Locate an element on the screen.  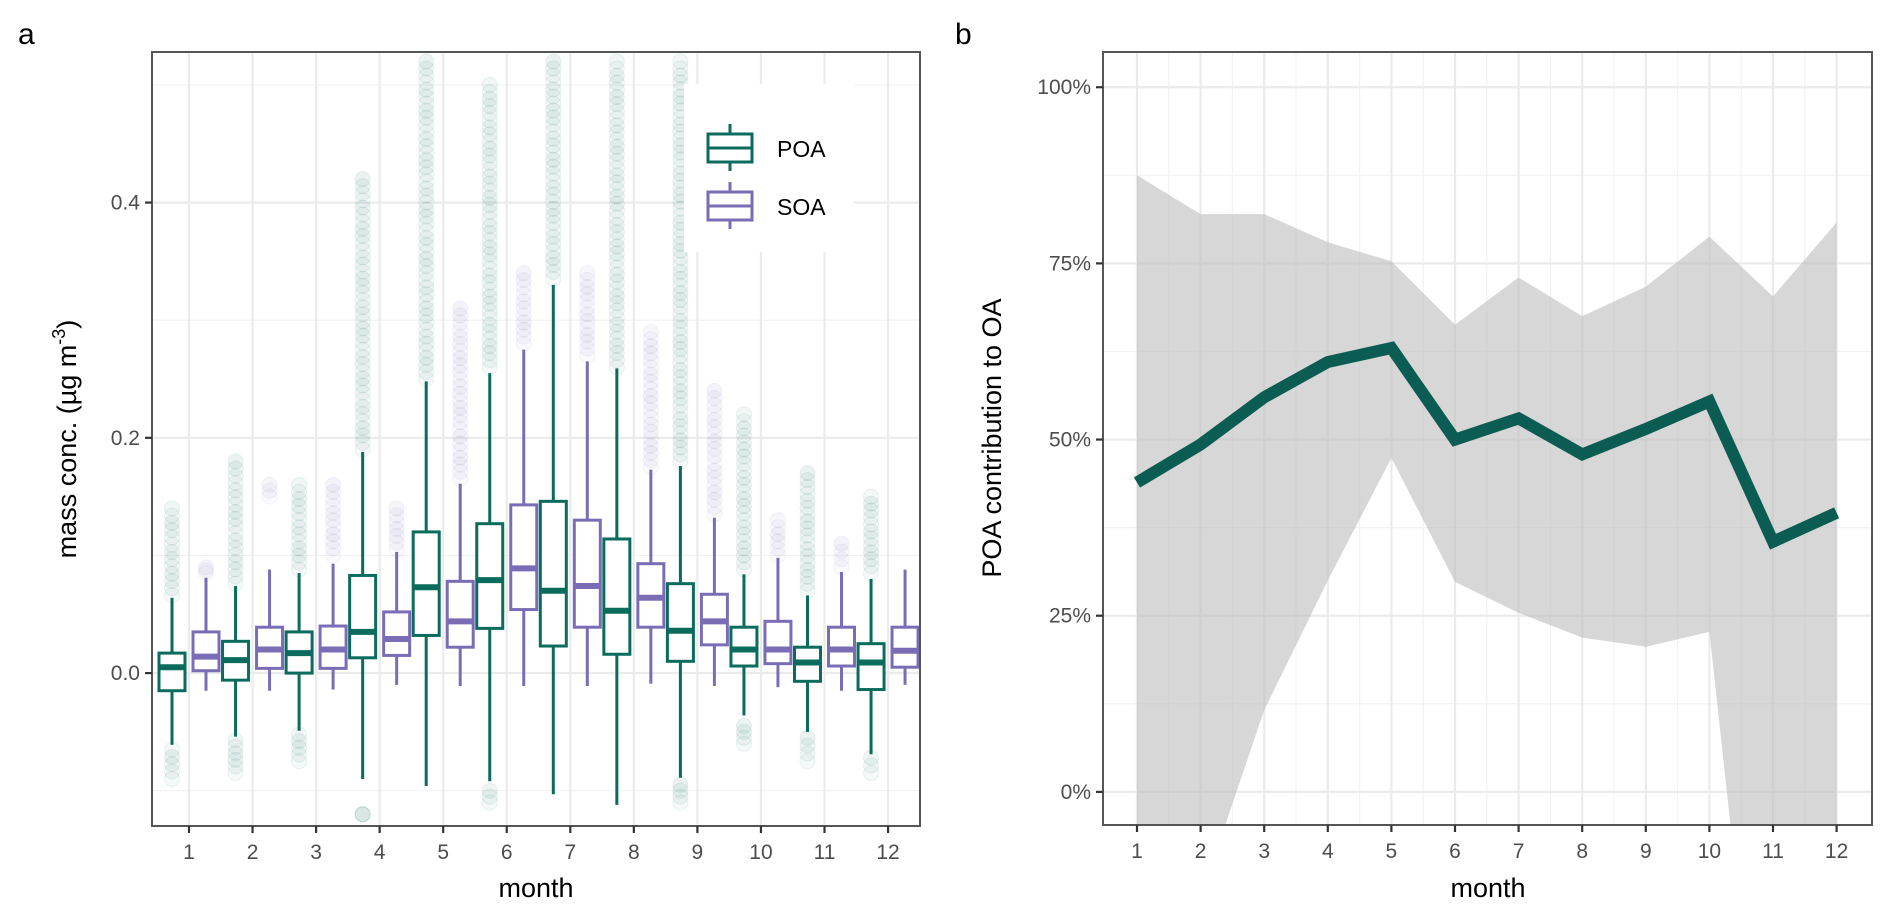
x-tick-label: 9 is located at coordinates (1646, 851).